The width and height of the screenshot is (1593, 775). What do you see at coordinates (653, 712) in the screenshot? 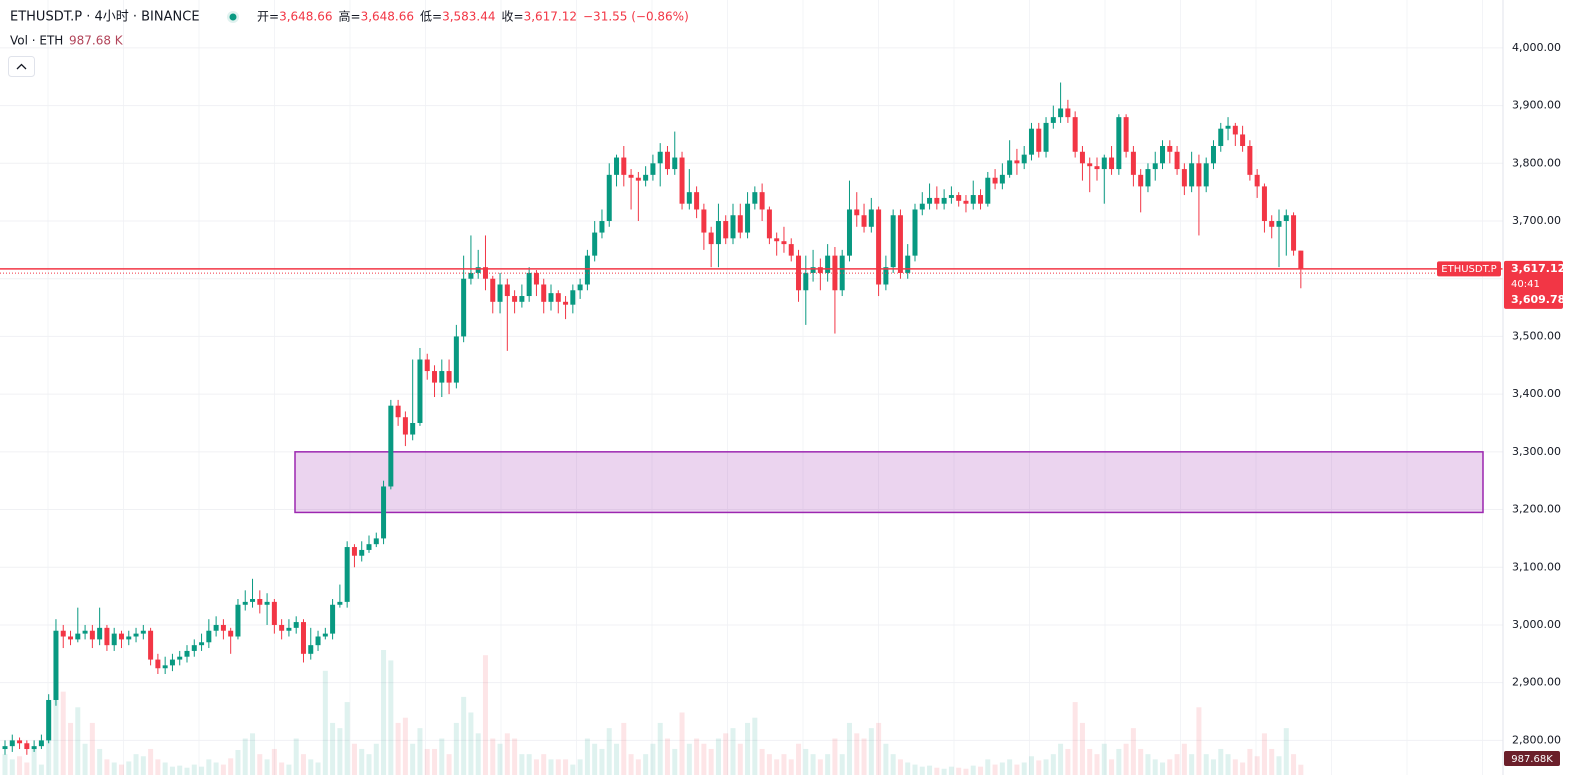
I see `volume-pane` at bounding box center [653, 712].